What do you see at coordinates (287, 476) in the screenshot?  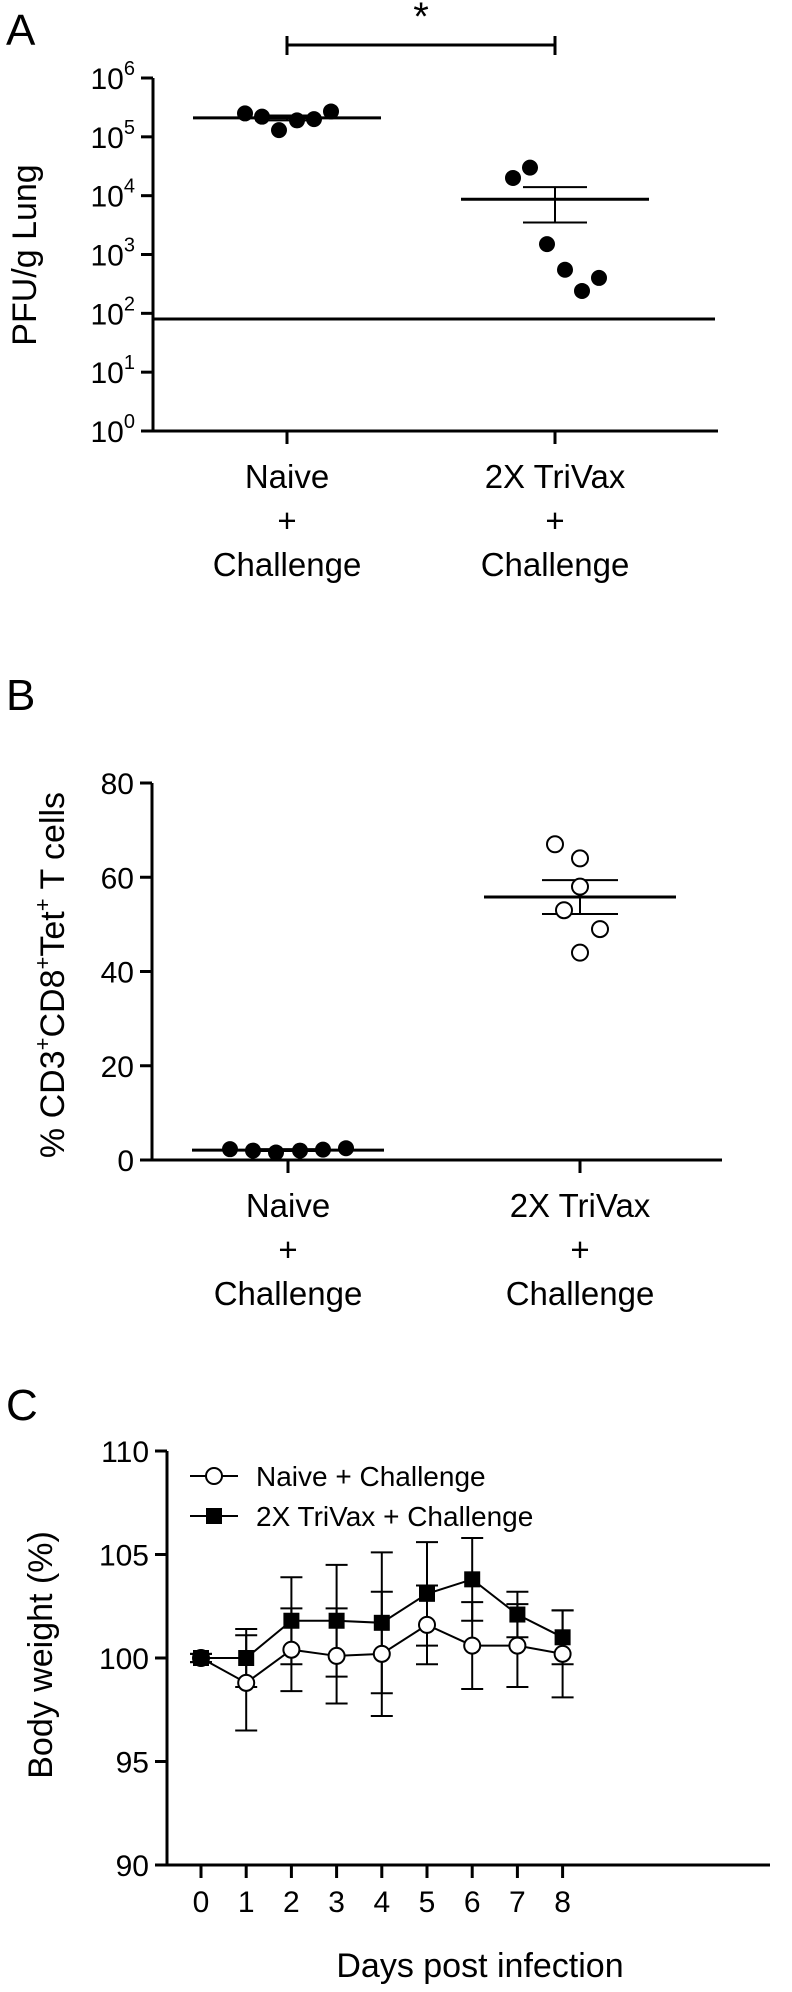 I see `panel-a-category-label: Naive` at bounding box center [287, 476].